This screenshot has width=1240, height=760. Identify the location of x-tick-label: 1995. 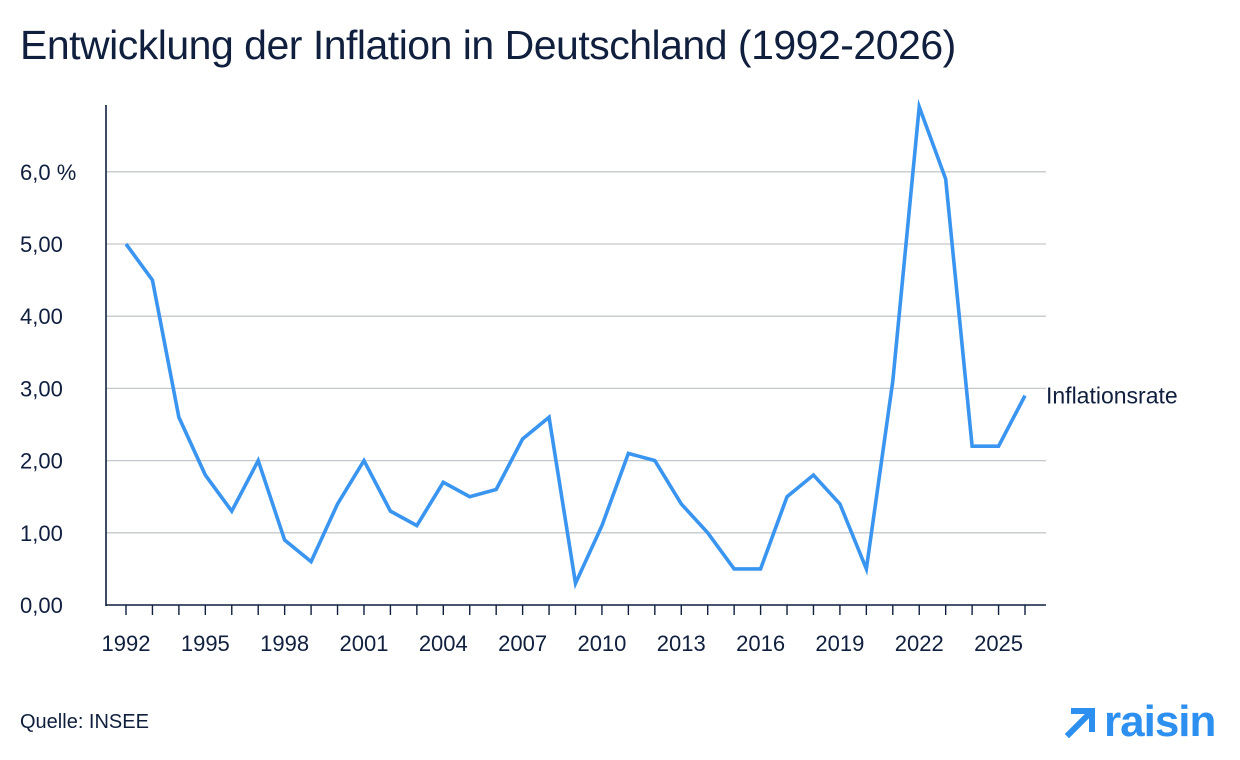
(205, 643).